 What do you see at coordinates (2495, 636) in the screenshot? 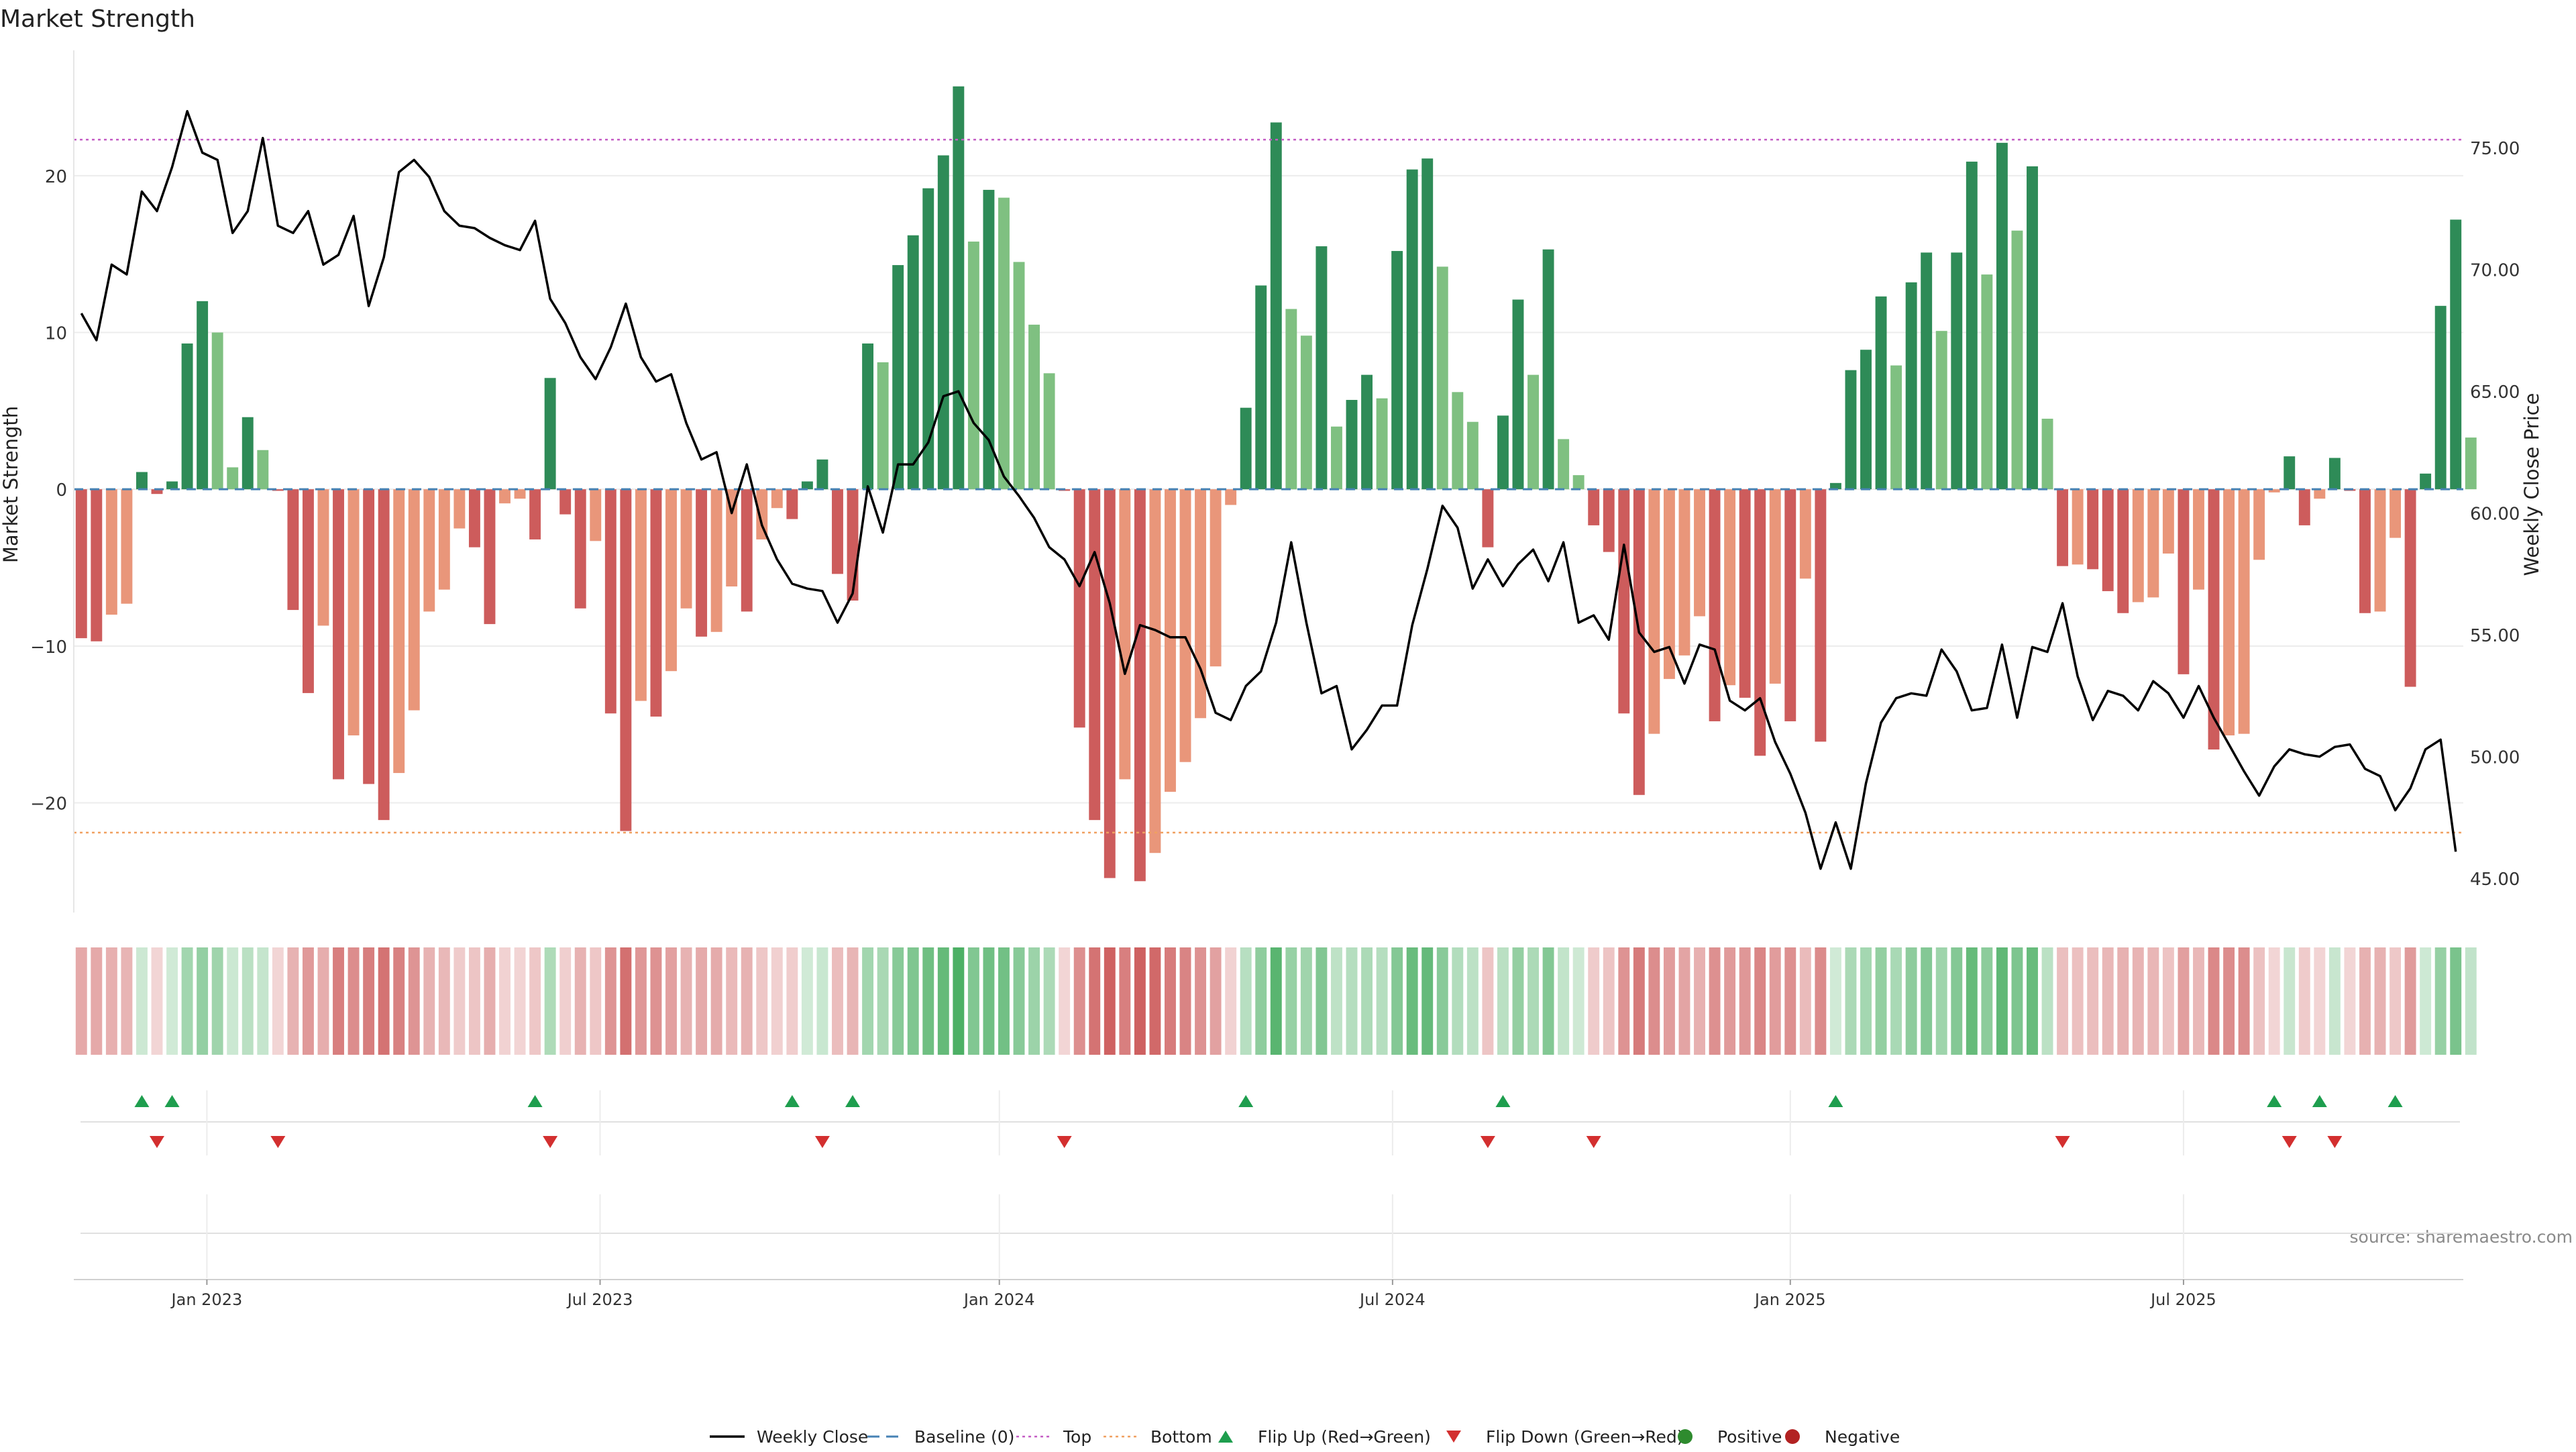
I see `y-tick-right-label: 55.00` at bounding box center [2495, 636].